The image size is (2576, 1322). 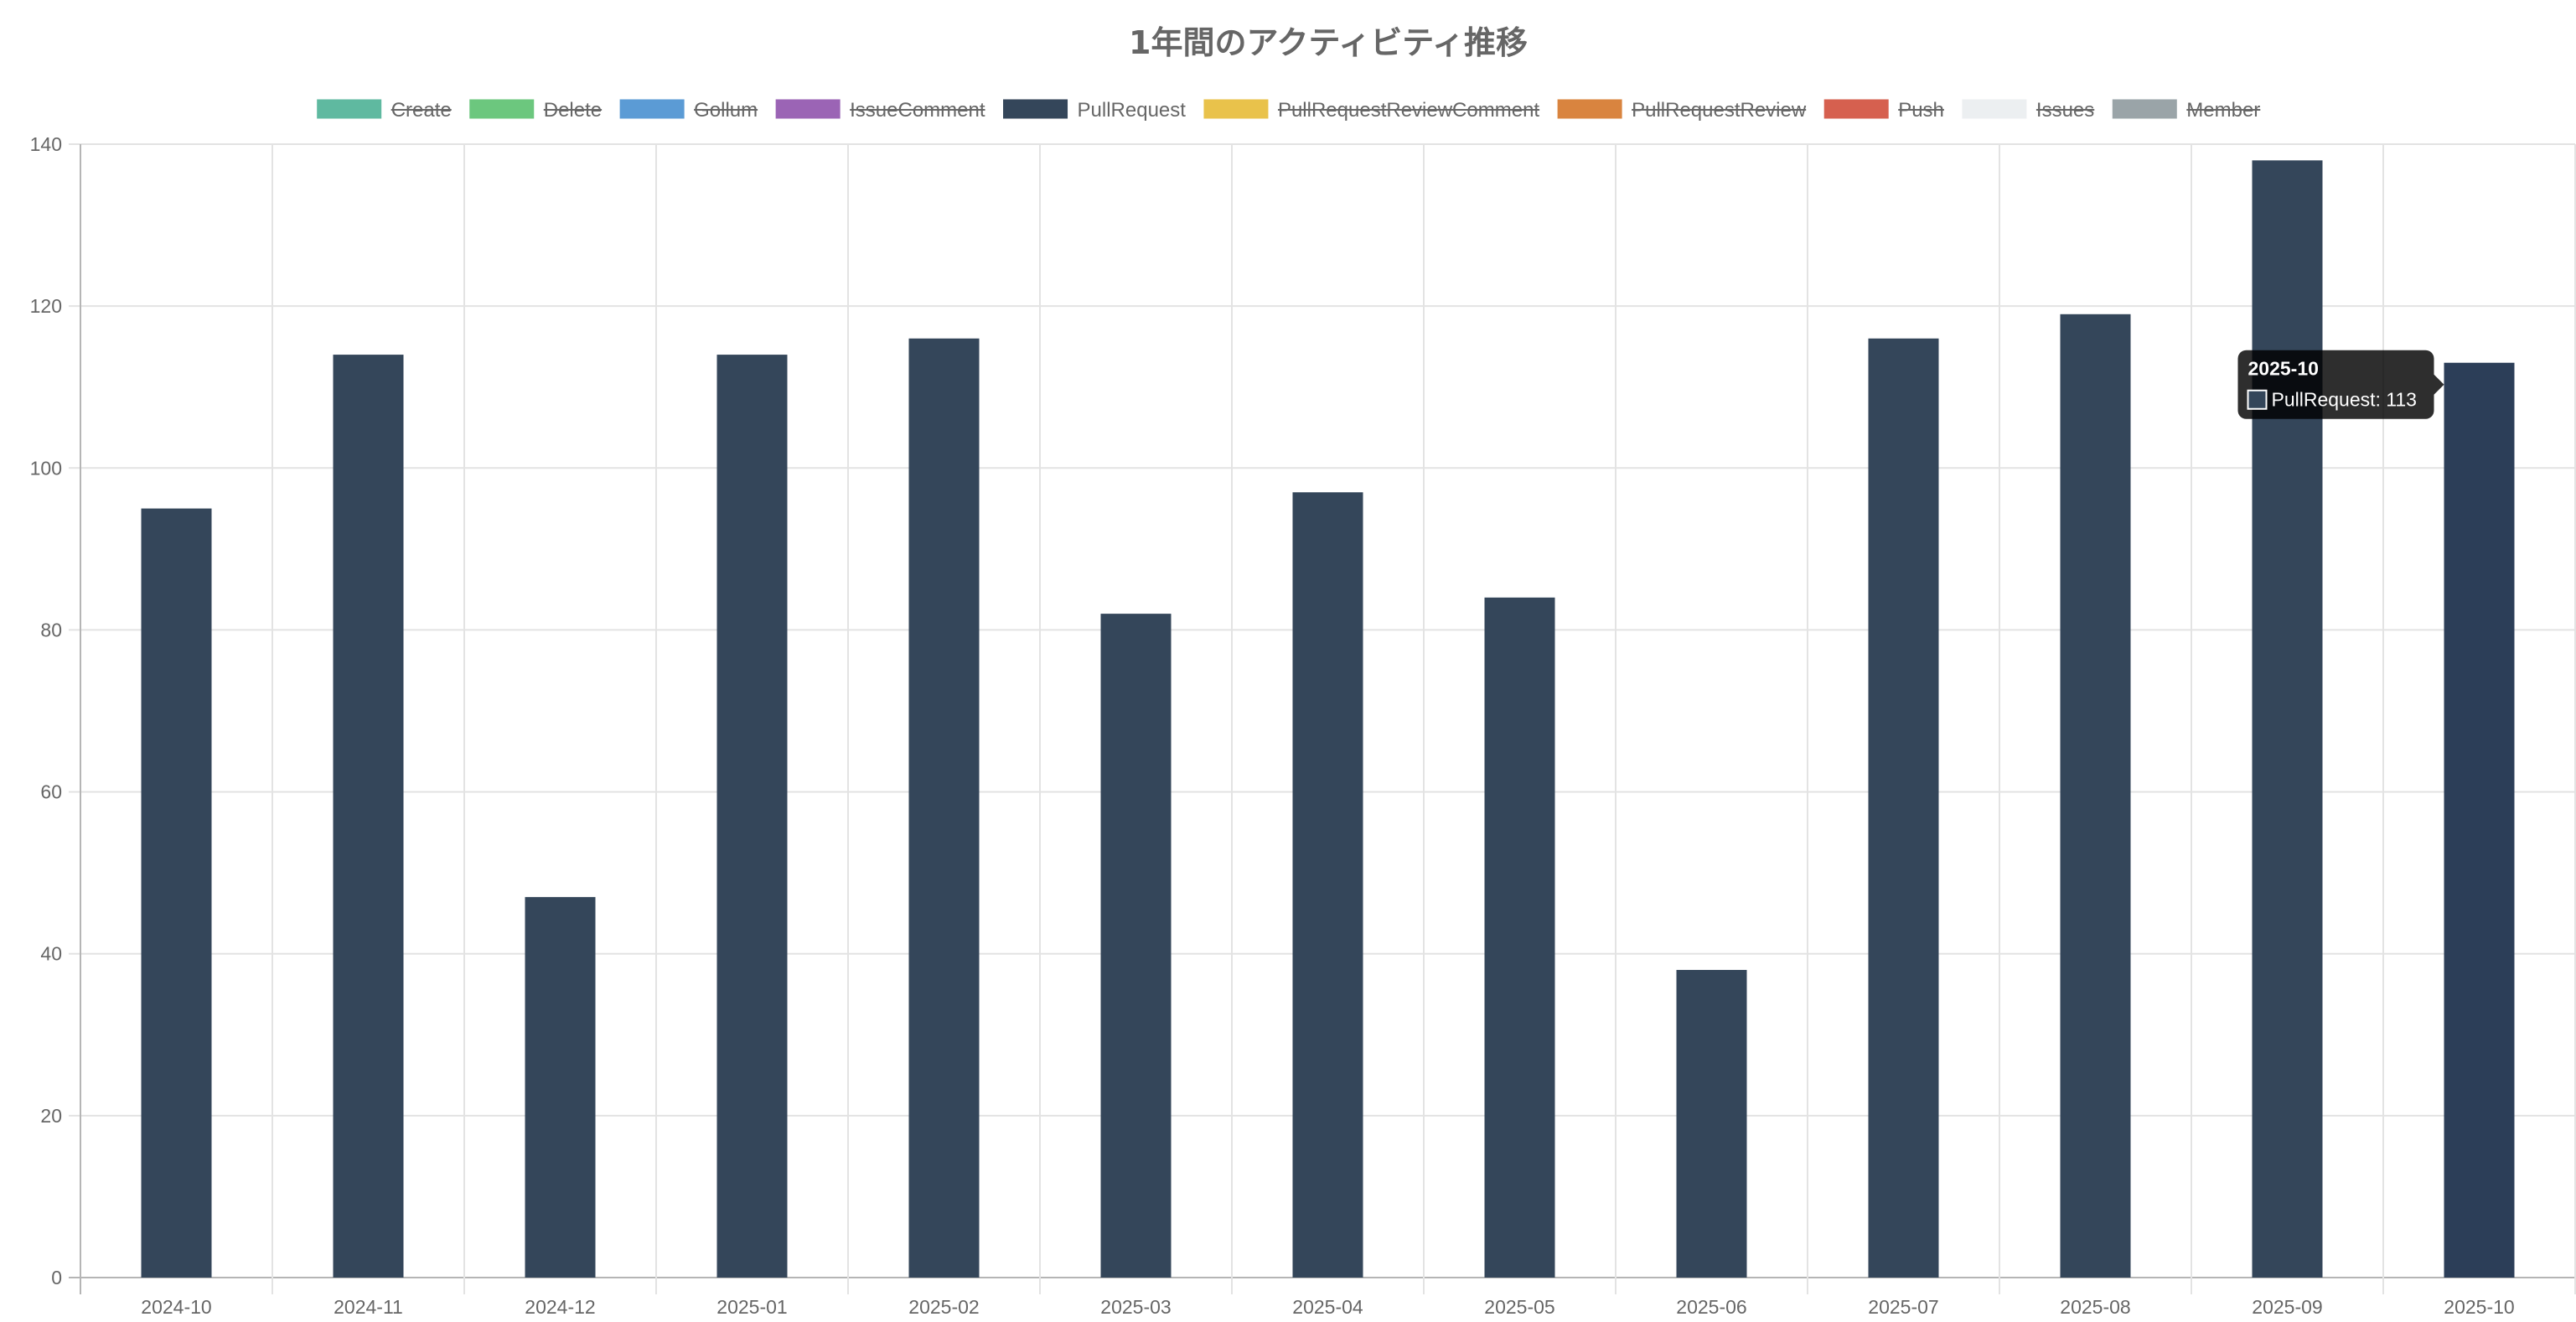 What do you see at coordinates (1135, 1307) in the screenshot?
I see `x-tick-label: 2025-03` at bounding box center [1135, 1307].